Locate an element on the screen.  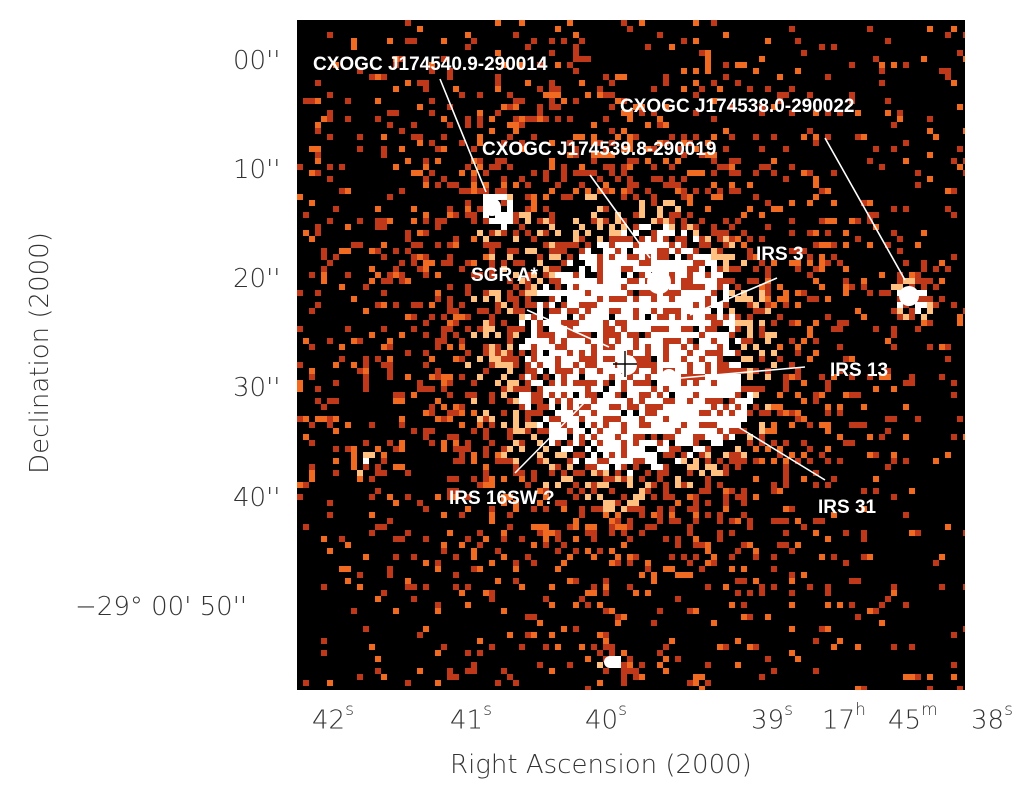
x-axis-title: Right Ascension (2000) is located at coordinates (601, 765).